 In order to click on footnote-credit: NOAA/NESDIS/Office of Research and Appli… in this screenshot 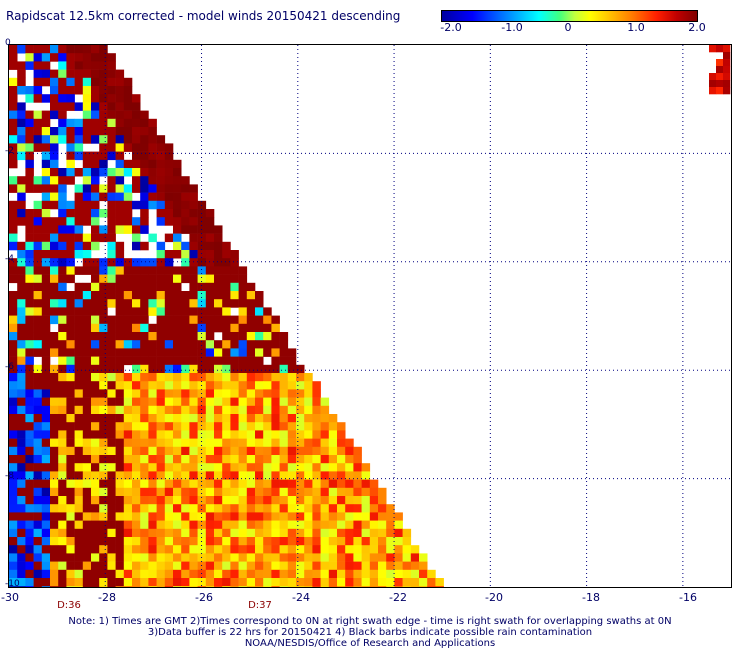, I will do `click(370, 643)`.